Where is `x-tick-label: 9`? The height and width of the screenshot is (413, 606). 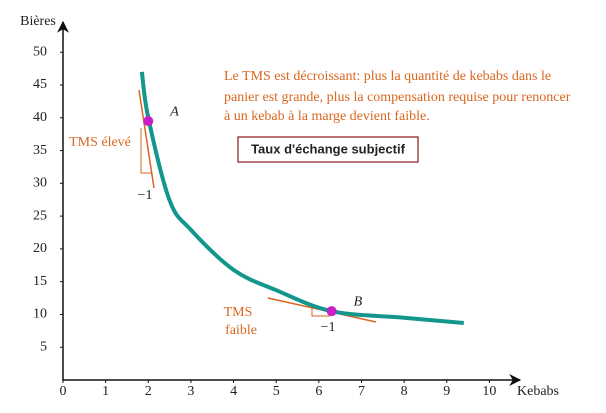 x-tick-label: 9 is located at coordinates (446, 391).